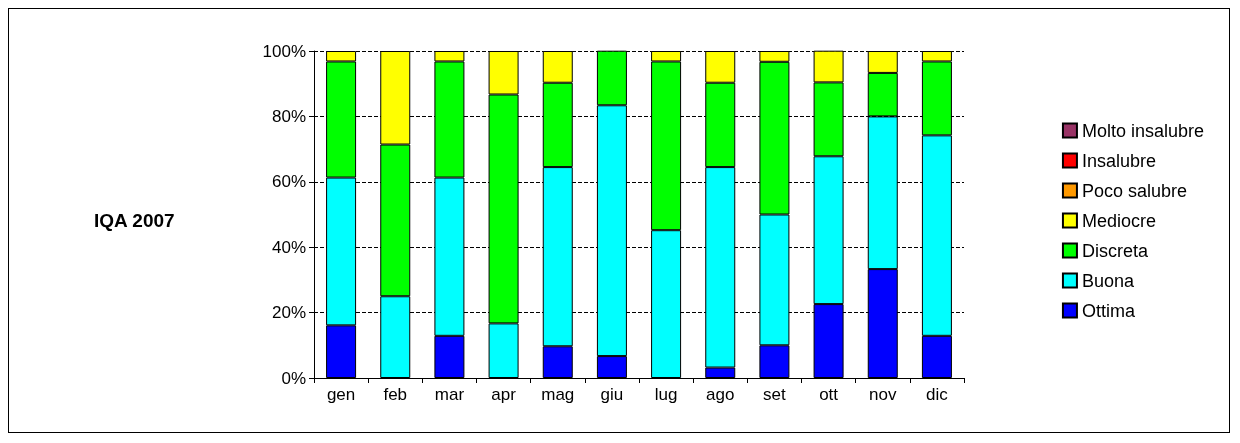 This screenshot has height=443, width=1240. I want to click on x-tick-label: dic, so click(937, 394).